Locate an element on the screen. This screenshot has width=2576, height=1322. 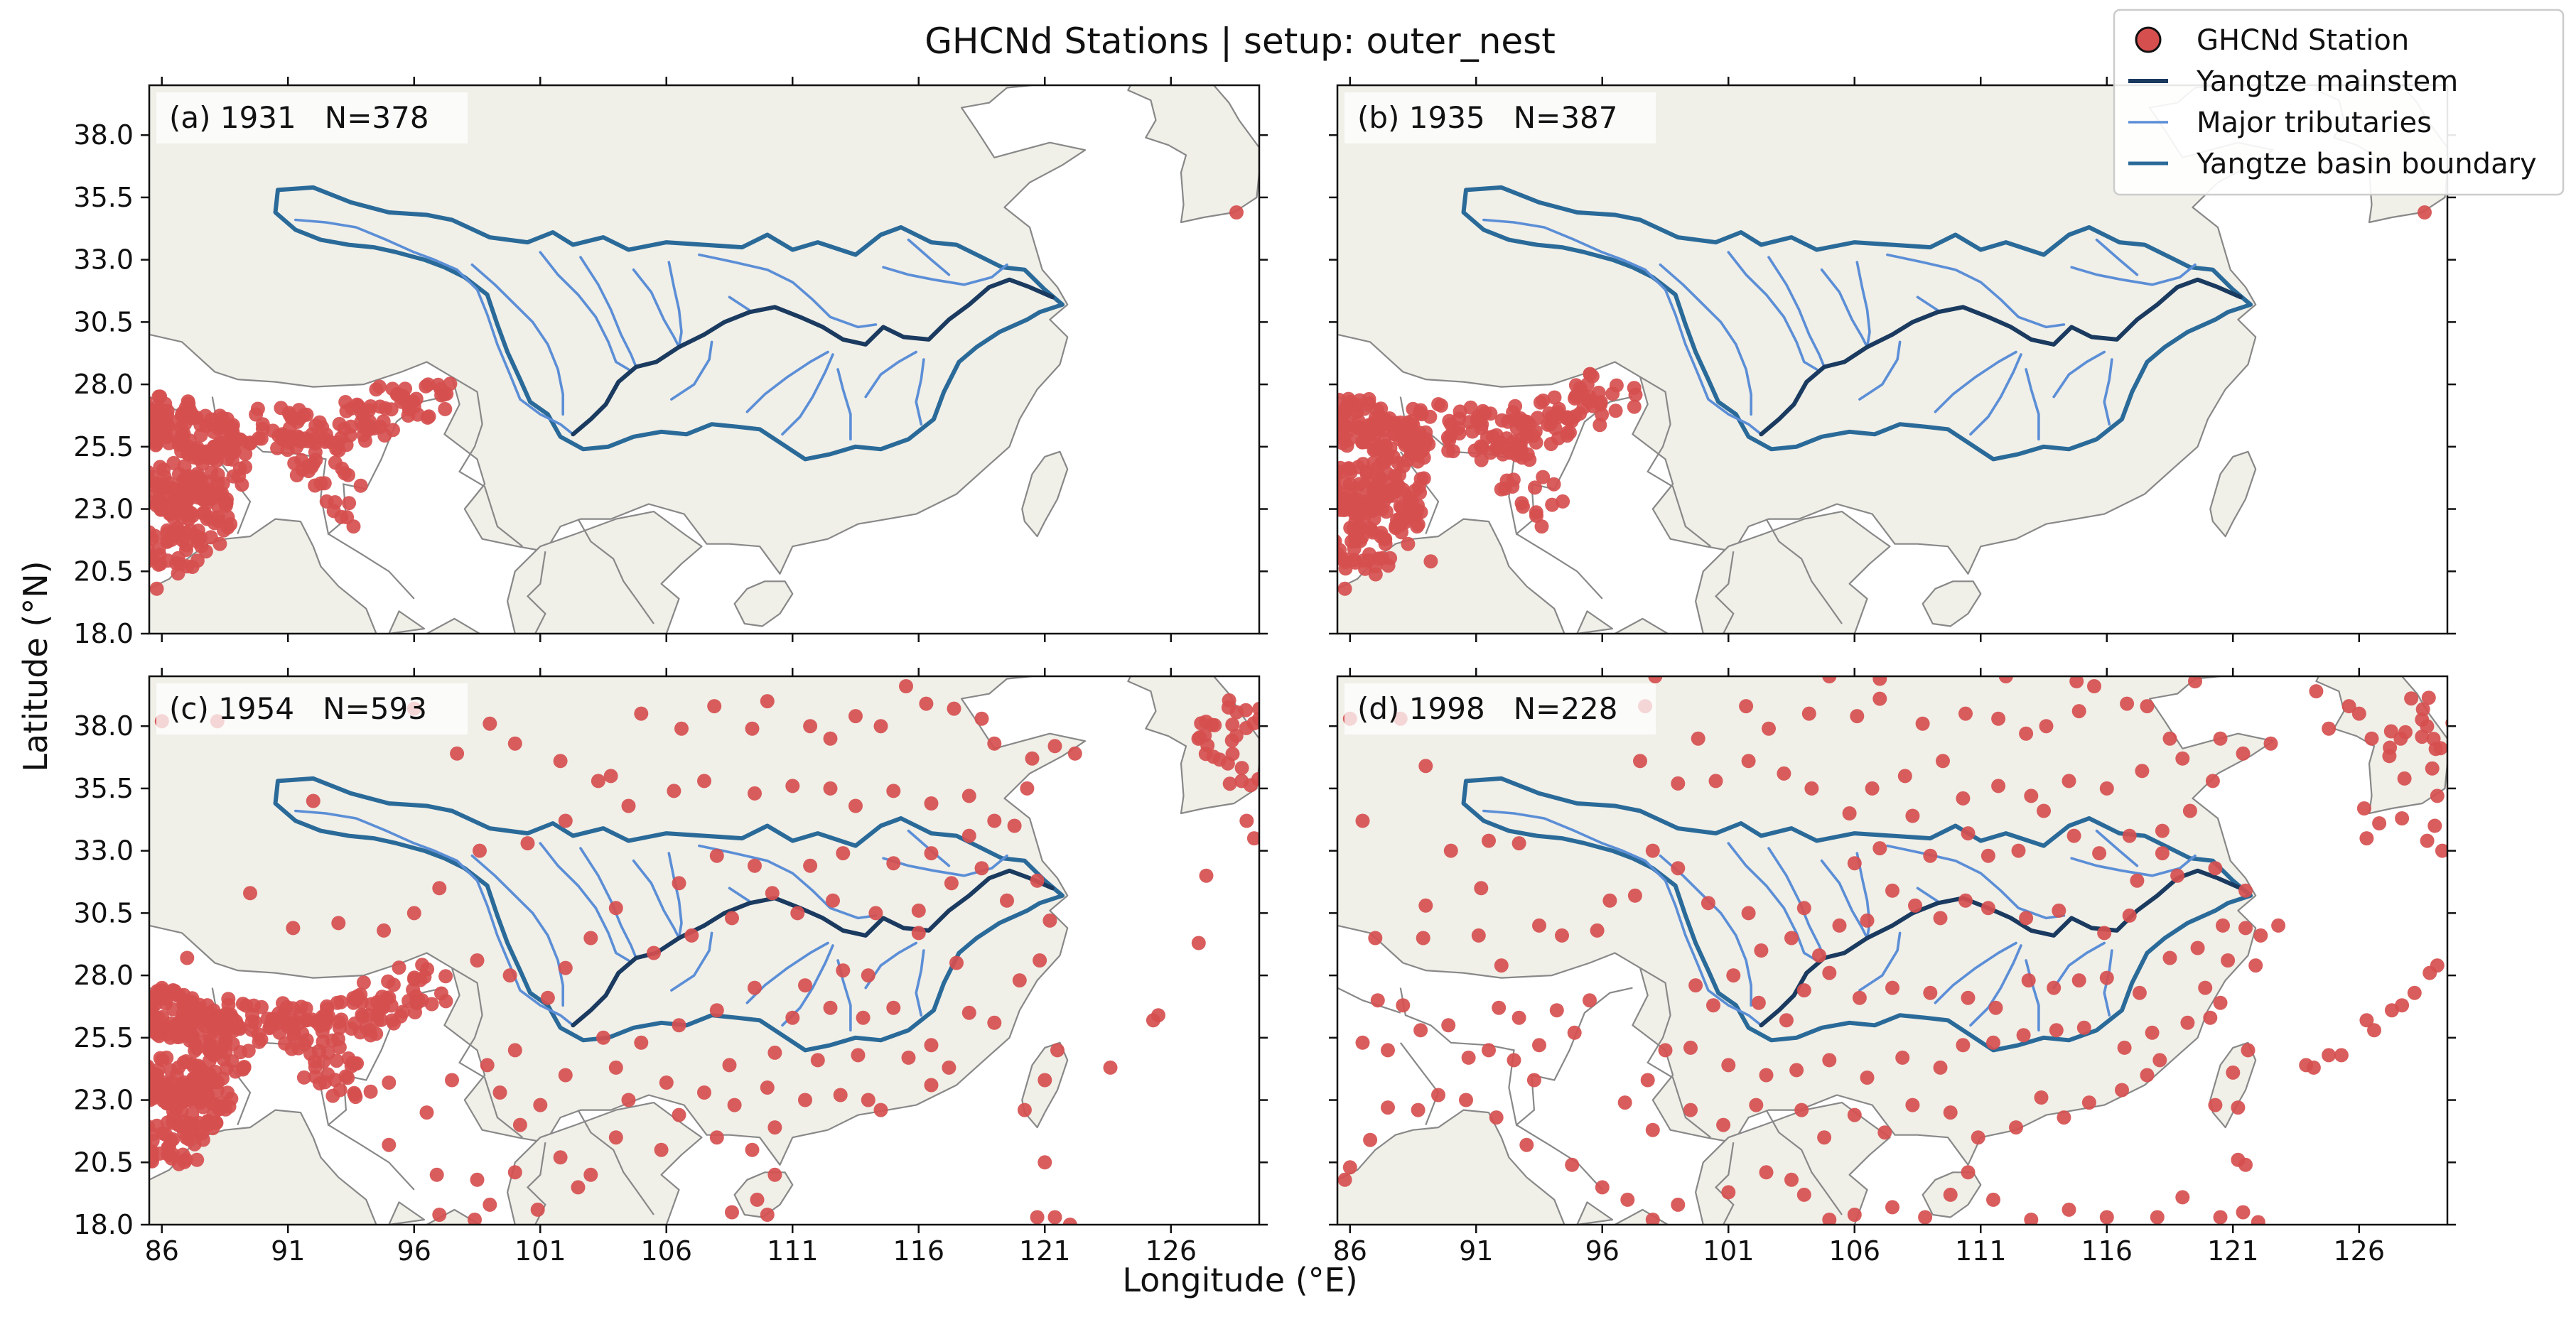
yangtze-basin-boundary is located at coordinates (669, 324).